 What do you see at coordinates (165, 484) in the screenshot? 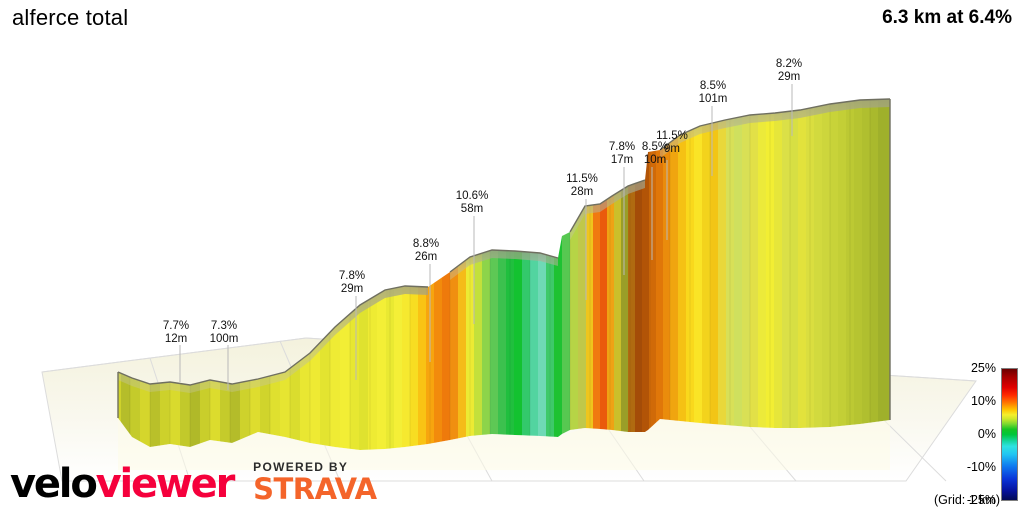
I see `veloviewer-logo-viewer: viewer` at bounding box center [165, 484].